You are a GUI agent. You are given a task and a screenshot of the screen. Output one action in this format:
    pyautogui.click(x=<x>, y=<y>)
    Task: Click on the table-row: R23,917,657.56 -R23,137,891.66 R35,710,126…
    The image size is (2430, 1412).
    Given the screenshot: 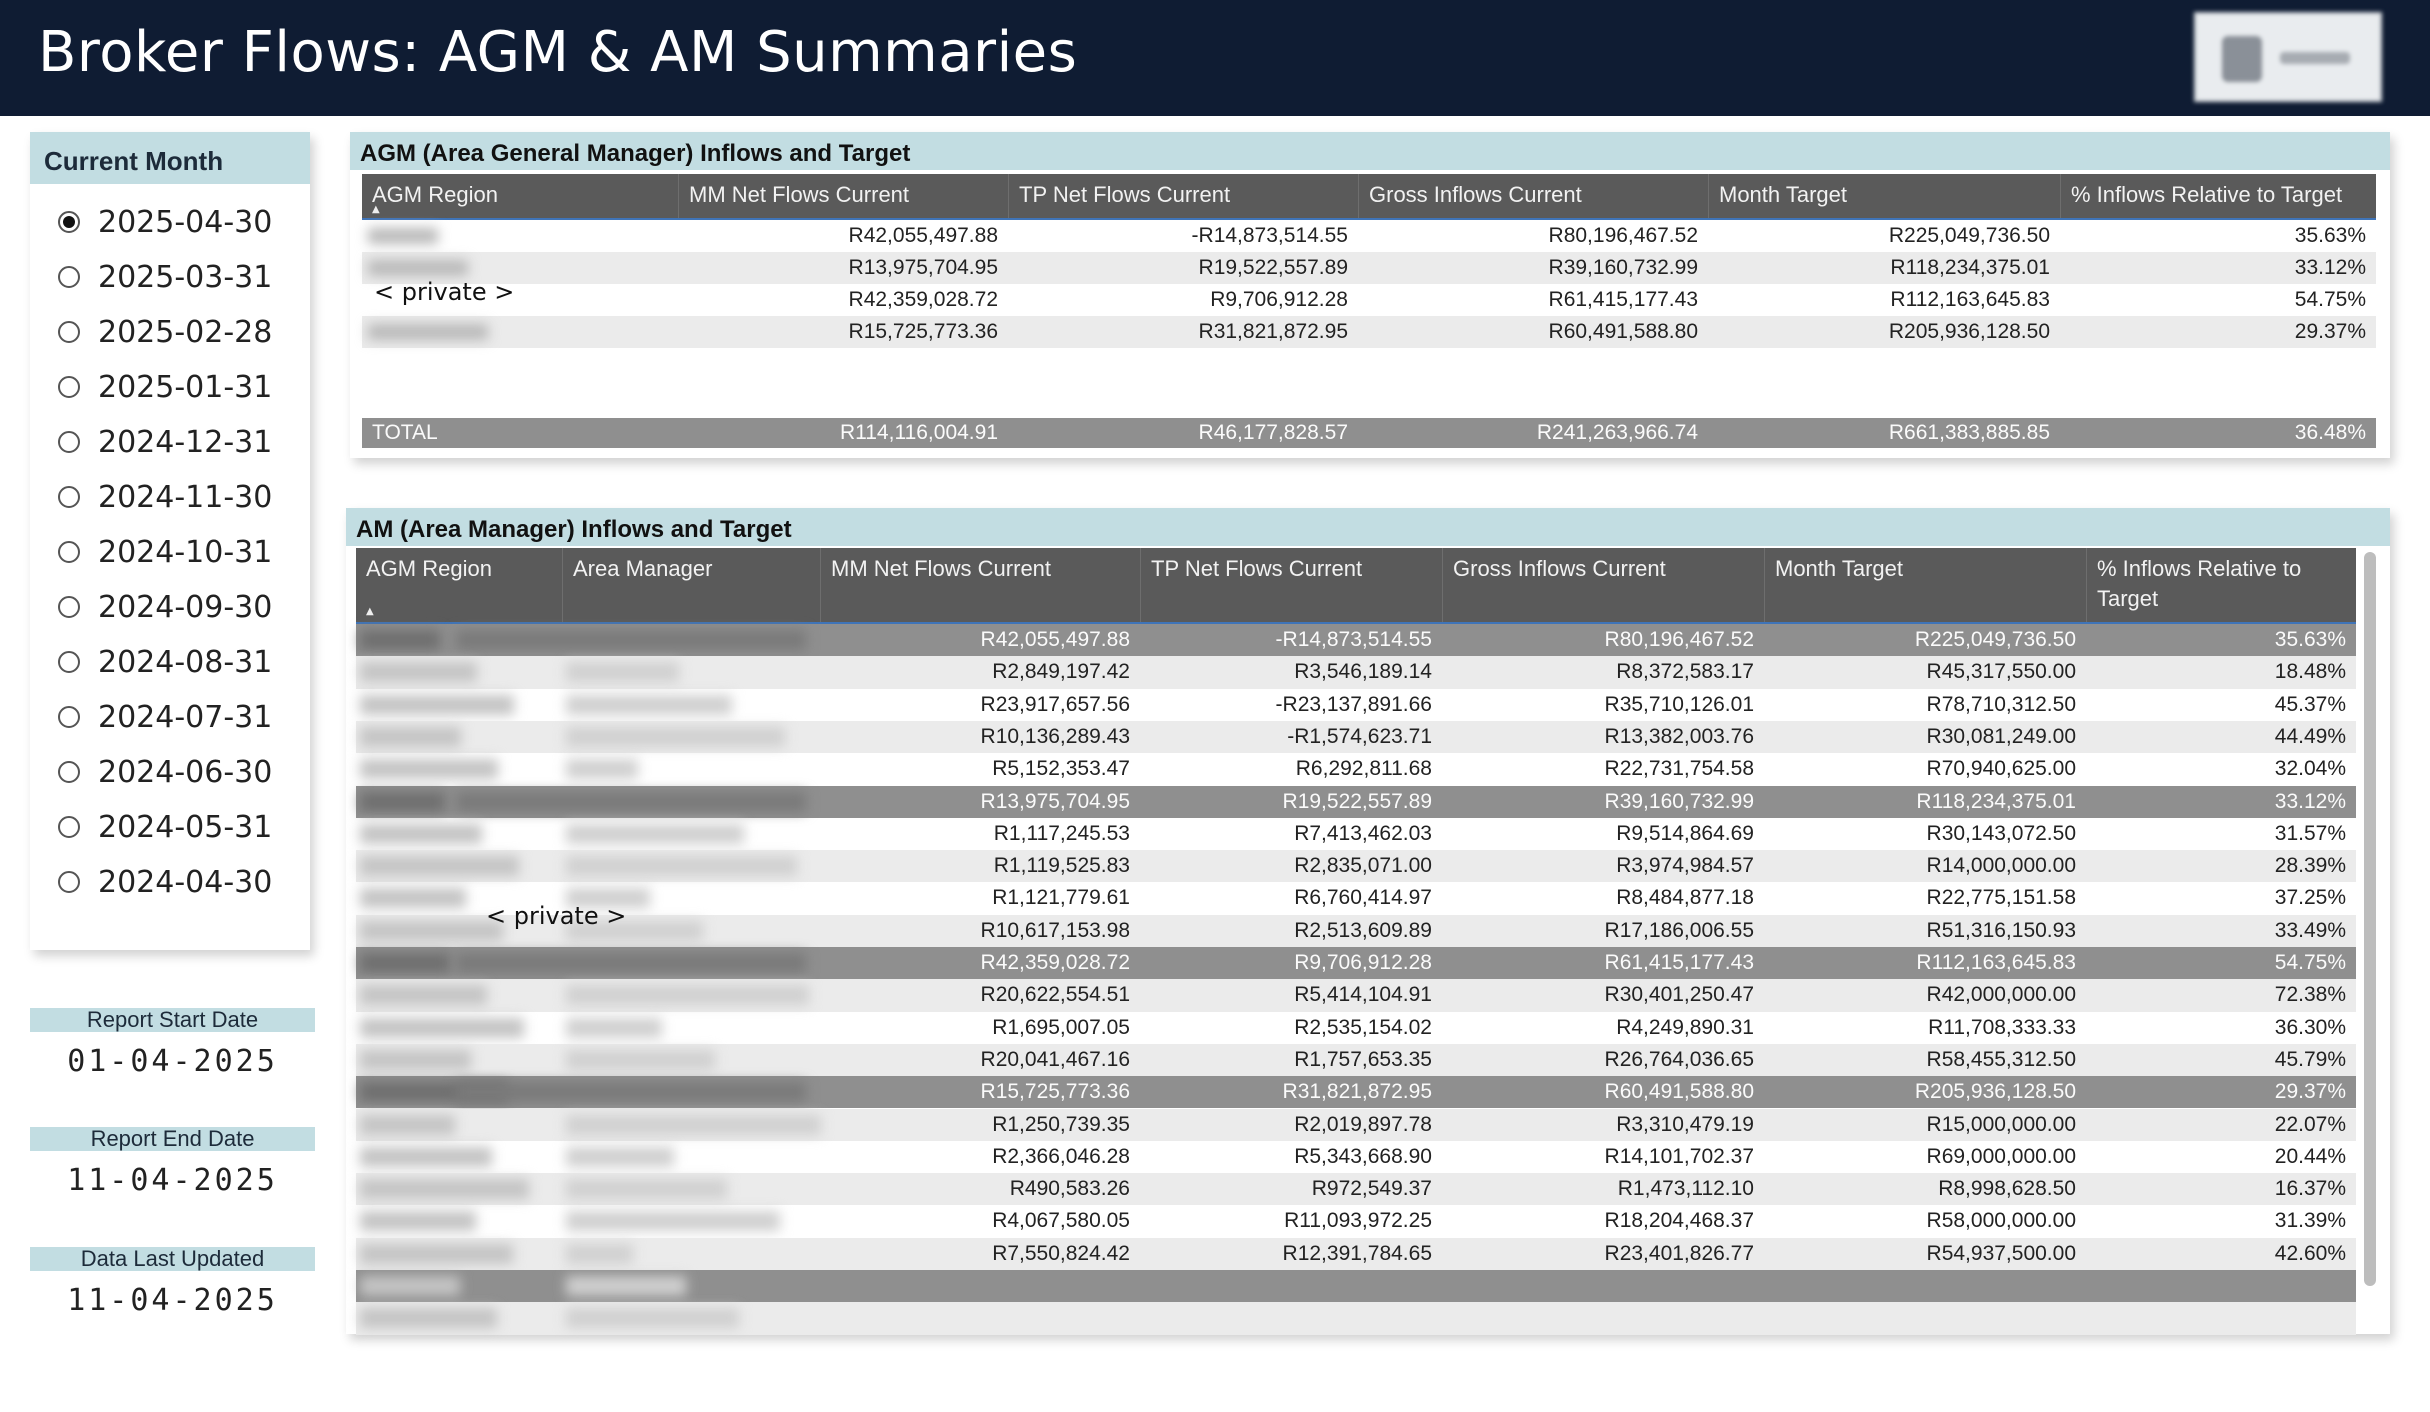 What is the action you would take?
    pyautogui.click(x=1356, y=705)
    